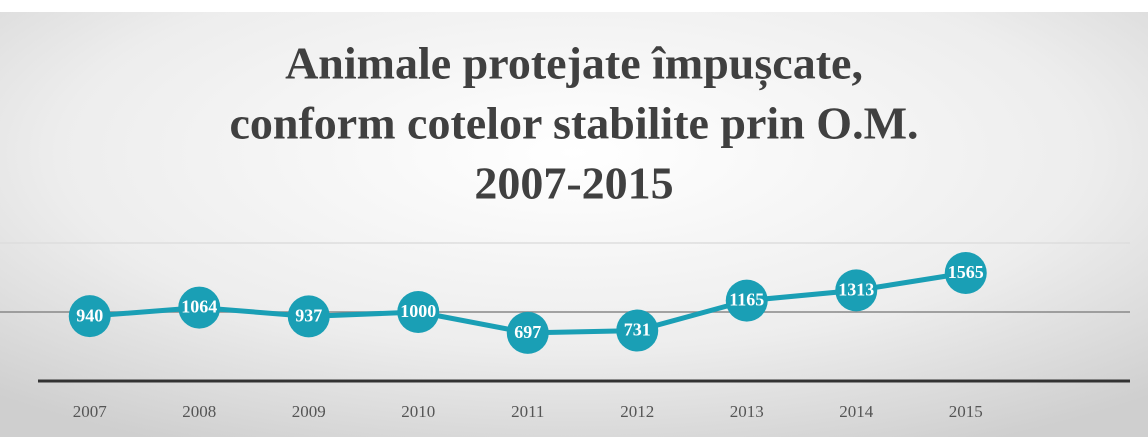 The height and width of the screenshot is (437, 1148). What do you see at coordinates (90, 411) in the screenshot?
I see `x-tick-label: 2007` at bounding box center [90, 411].